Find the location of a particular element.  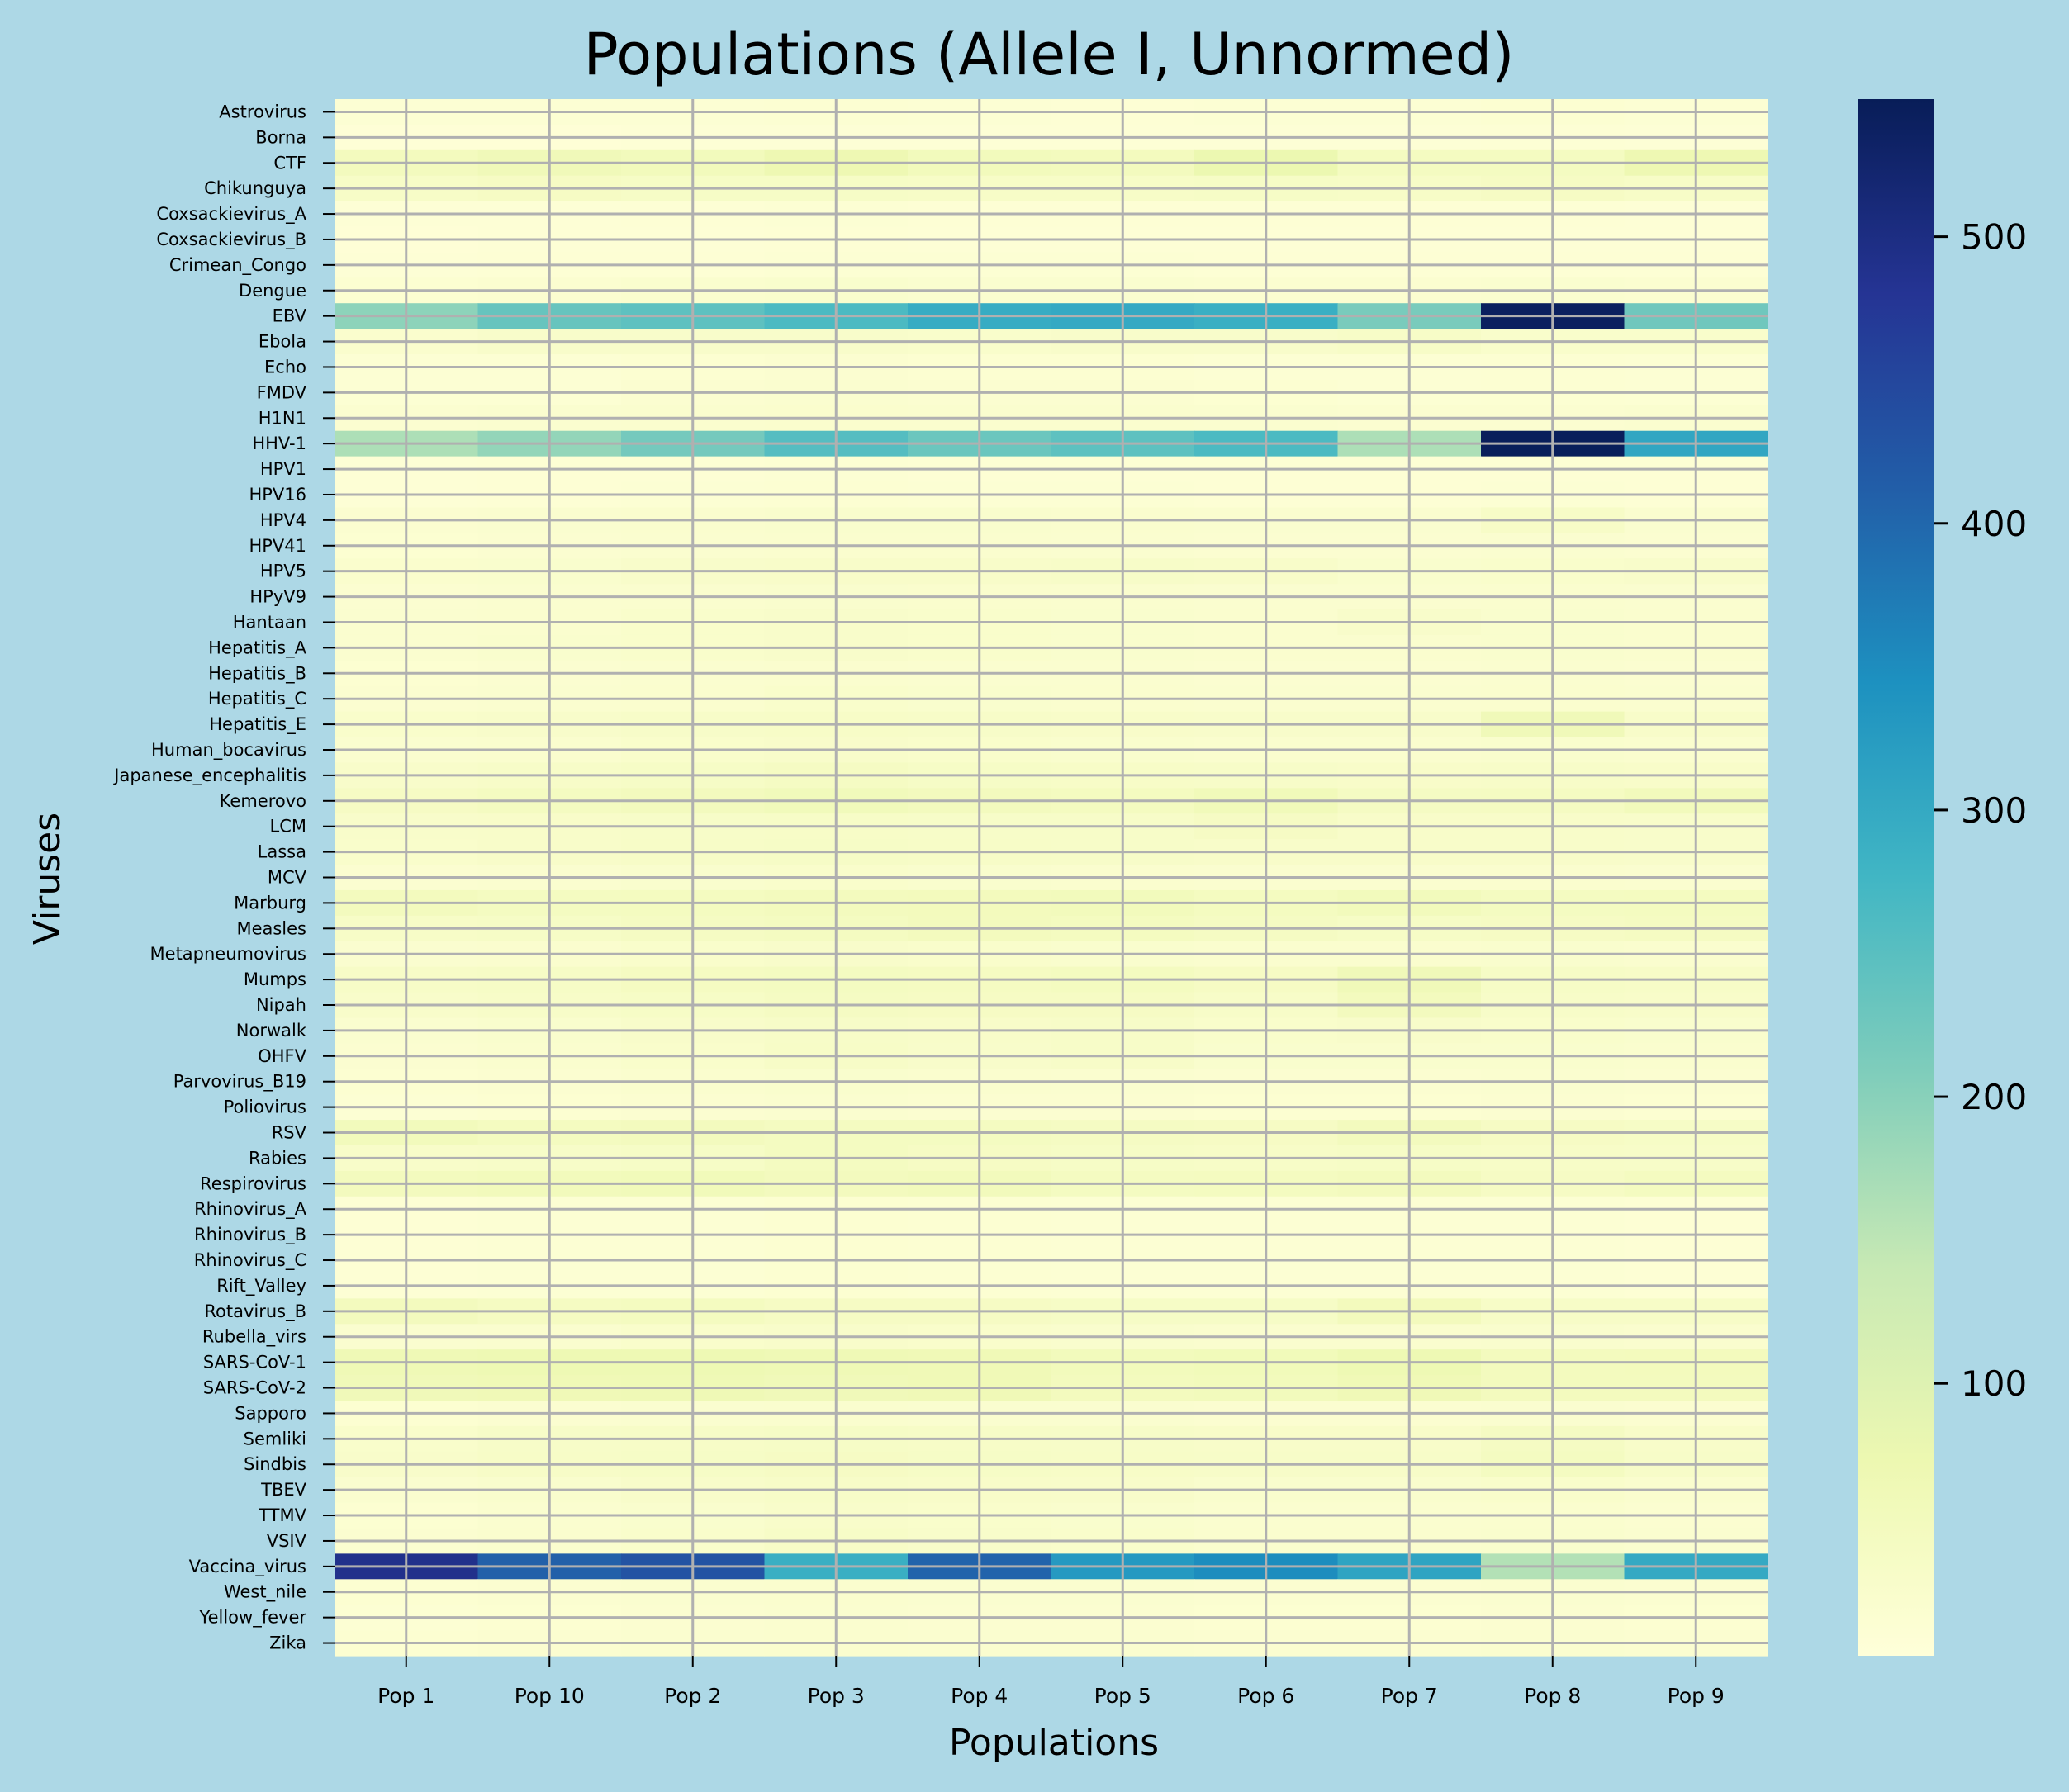

y-tick-label: Marburg is located at coordinates (270, 903).